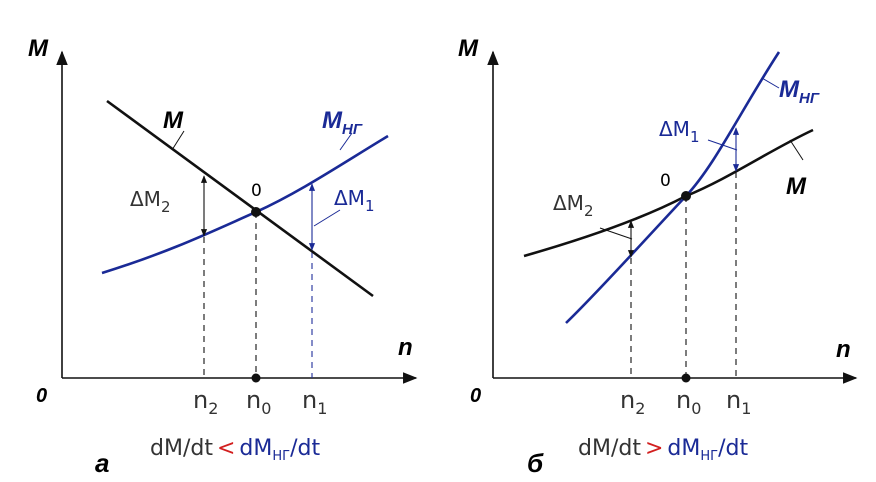 The width and height of the screenshot is (876, 482). I want to click on panel-b-delta1-leader, so click(722, 145).